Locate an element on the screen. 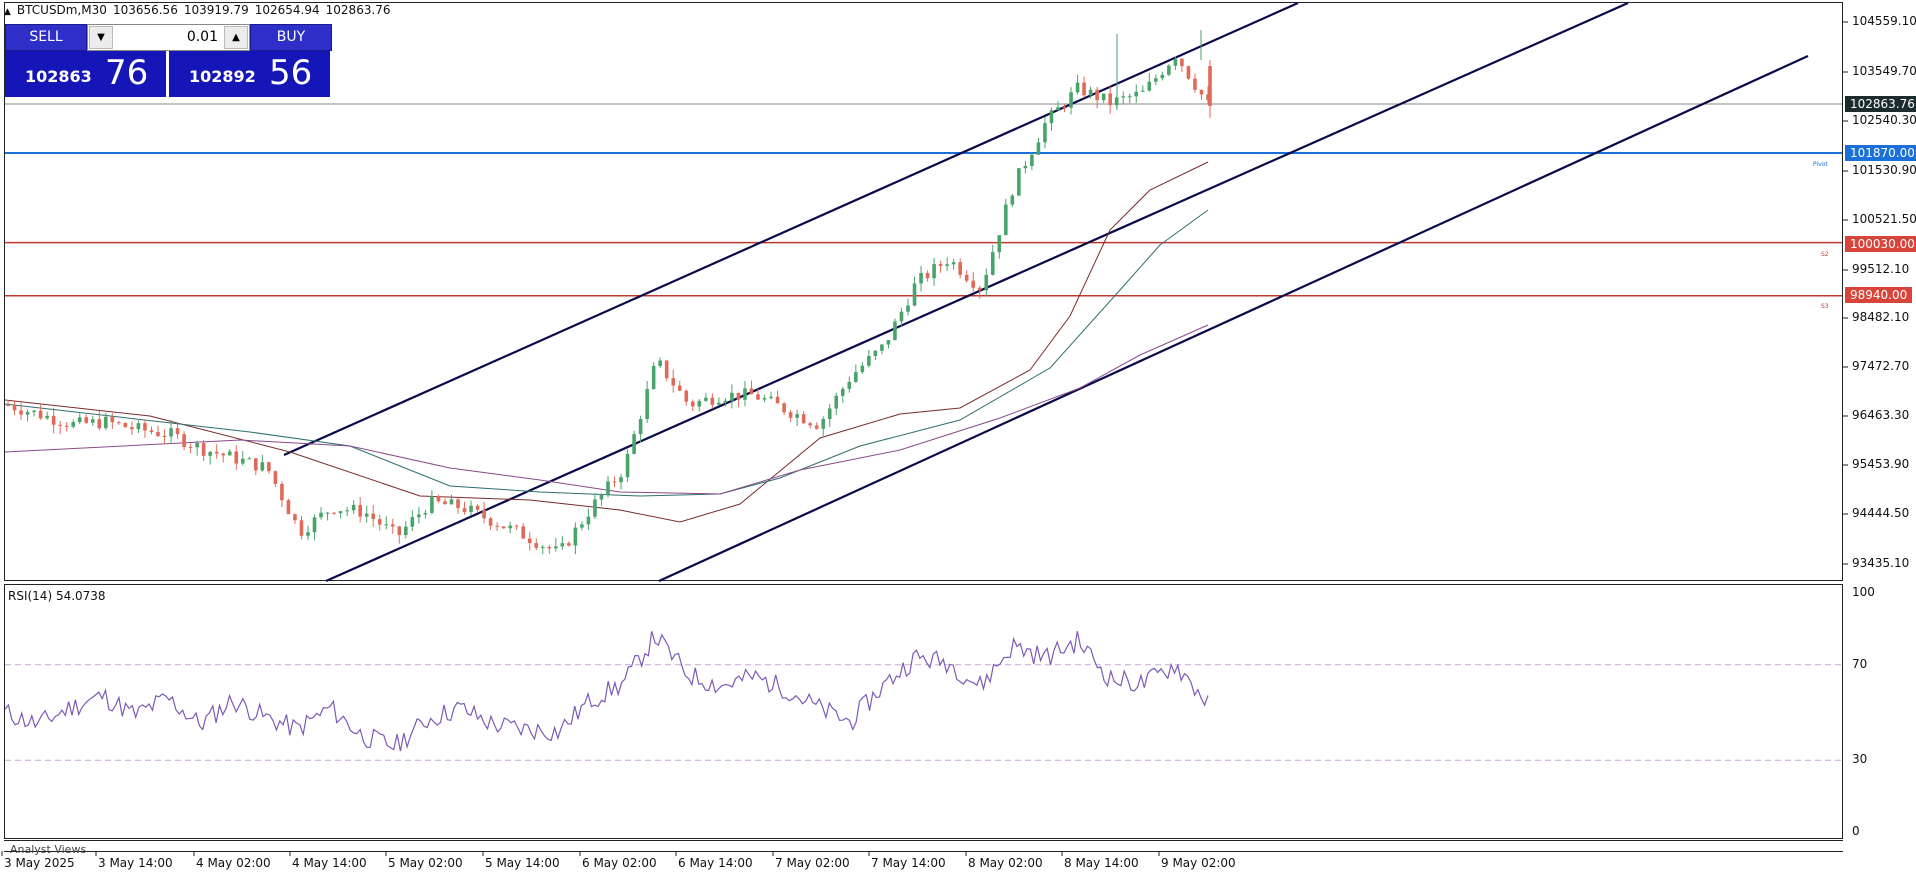 Image resolution: width=1916 pixels, height=874 pixels. buy-price-main: 102892 is located at coordinates (222, 76).